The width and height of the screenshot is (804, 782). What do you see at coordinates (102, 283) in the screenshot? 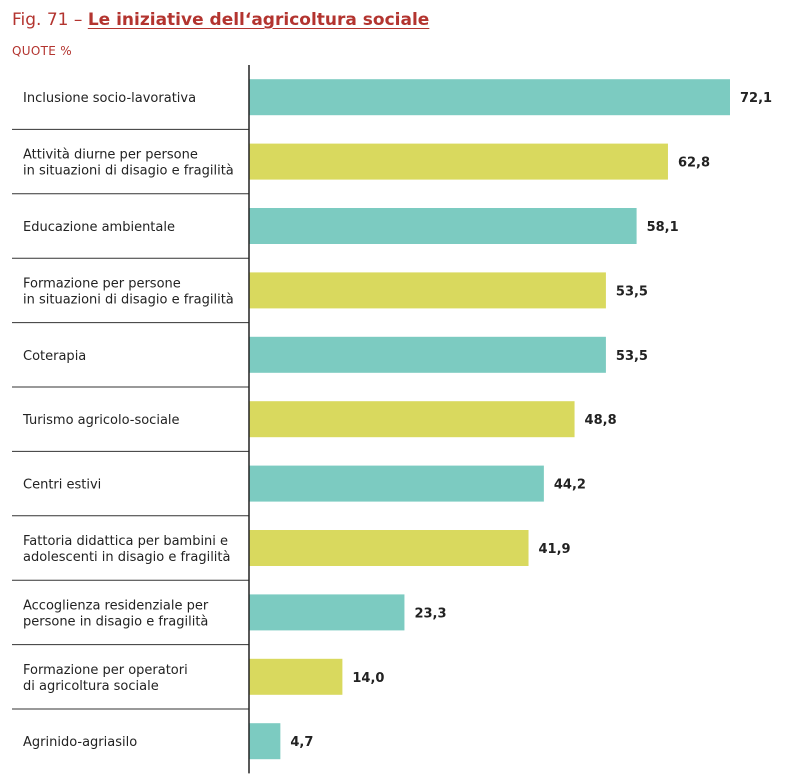
I see `category-label: Formazione per persone` at bounding box center [102, 283].